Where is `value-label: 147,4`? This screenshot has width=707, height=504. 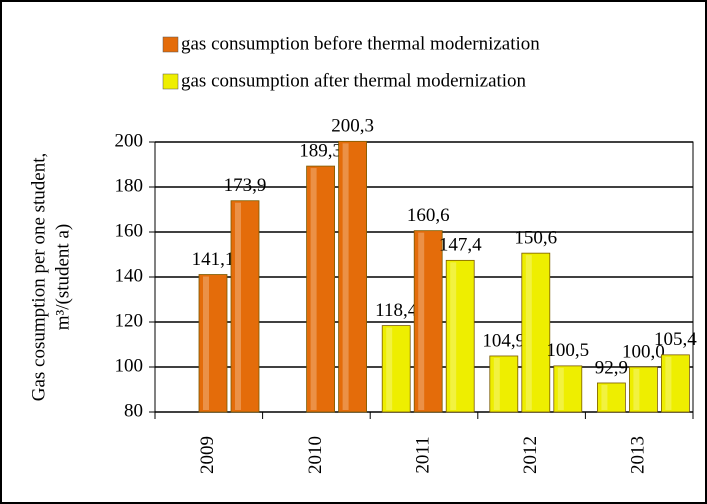 value-label: 147,4 is located at coordinates (460, 245).